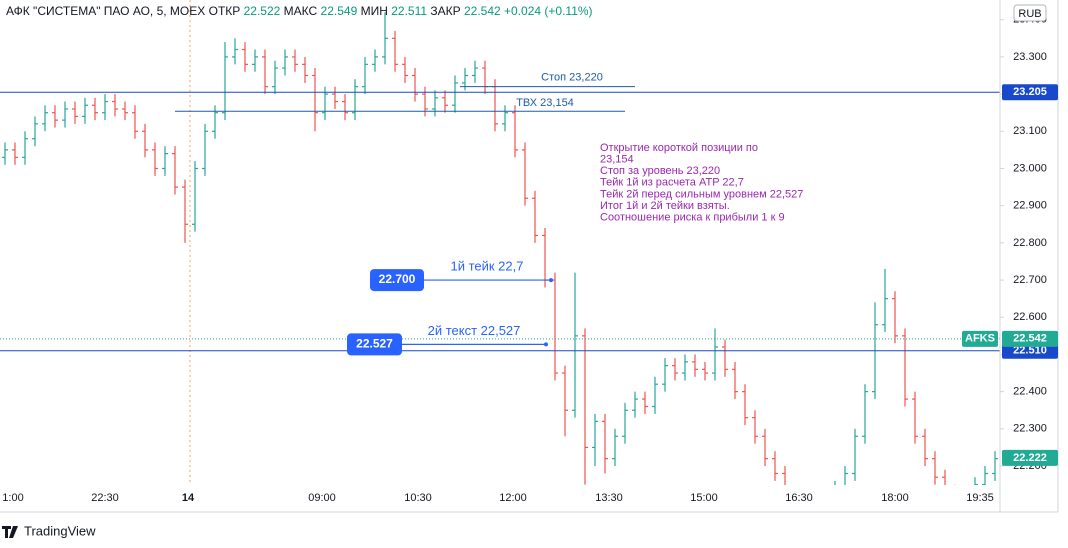 The height and width of the screenshot is (548, 1068). What do you see at coordinates (322, 498) in the screenshot?
I see `x-tick-label: 09:00` at bounding box center [322, 498].